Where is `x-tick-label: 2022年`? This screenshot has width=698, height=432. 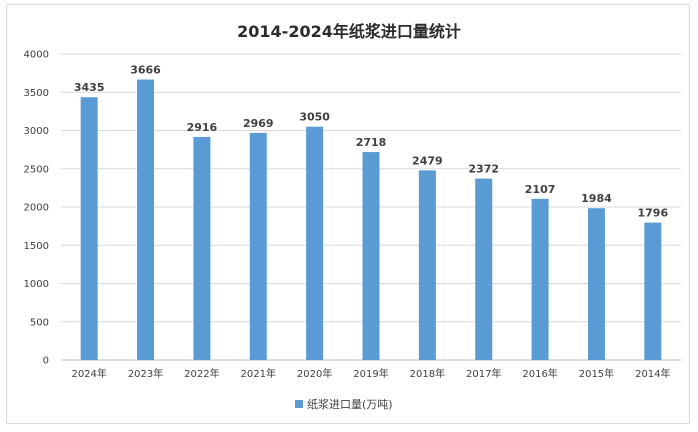
x-tick-label: 2022年 is located at coordinates (201, 373).